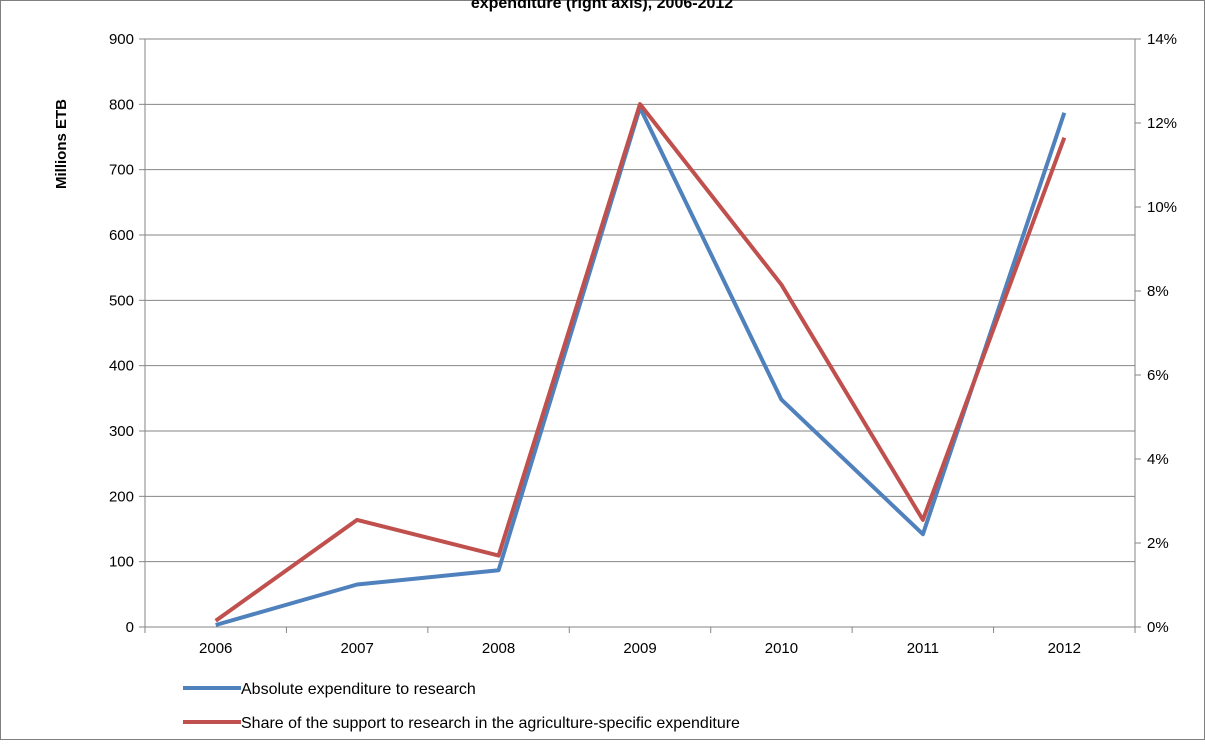  Describe the element at coordinates (602, 6) in the screenshot. I see `chart-title: expenditure (right axis), 2006-2012` at that location.